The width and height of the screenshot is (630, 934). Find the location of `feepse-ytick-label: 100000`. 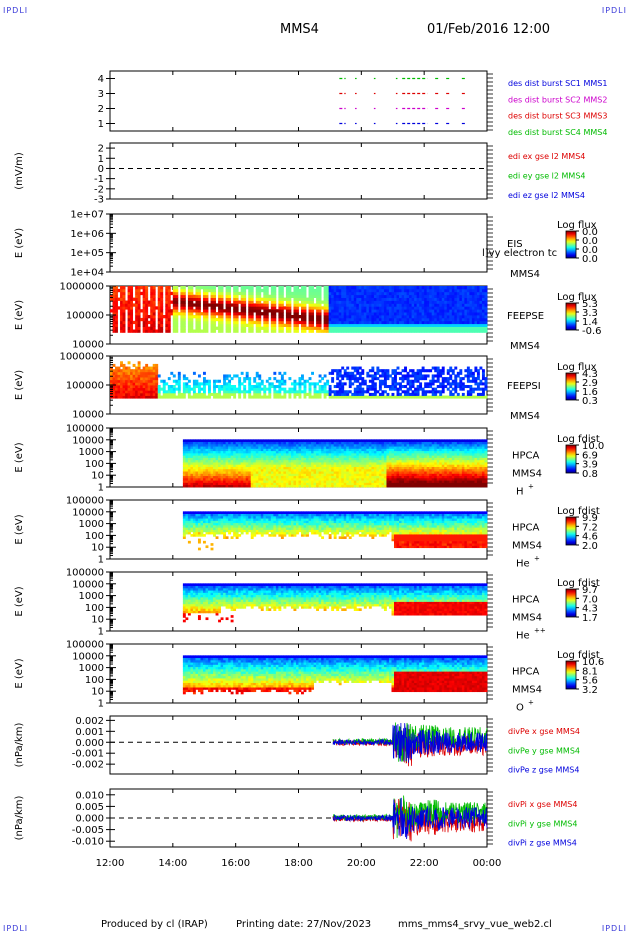

feepse-ytick-label: 100000 is located at coordinates (85, 316).